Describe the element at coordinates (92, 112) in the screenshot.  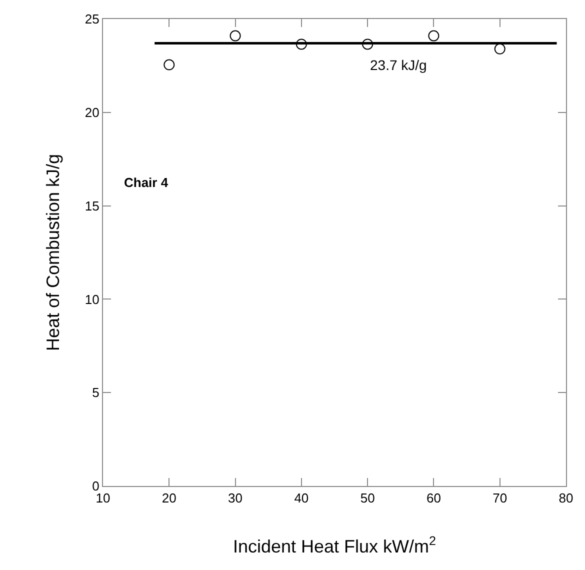
I see `y-tick-label: 20` at that location.